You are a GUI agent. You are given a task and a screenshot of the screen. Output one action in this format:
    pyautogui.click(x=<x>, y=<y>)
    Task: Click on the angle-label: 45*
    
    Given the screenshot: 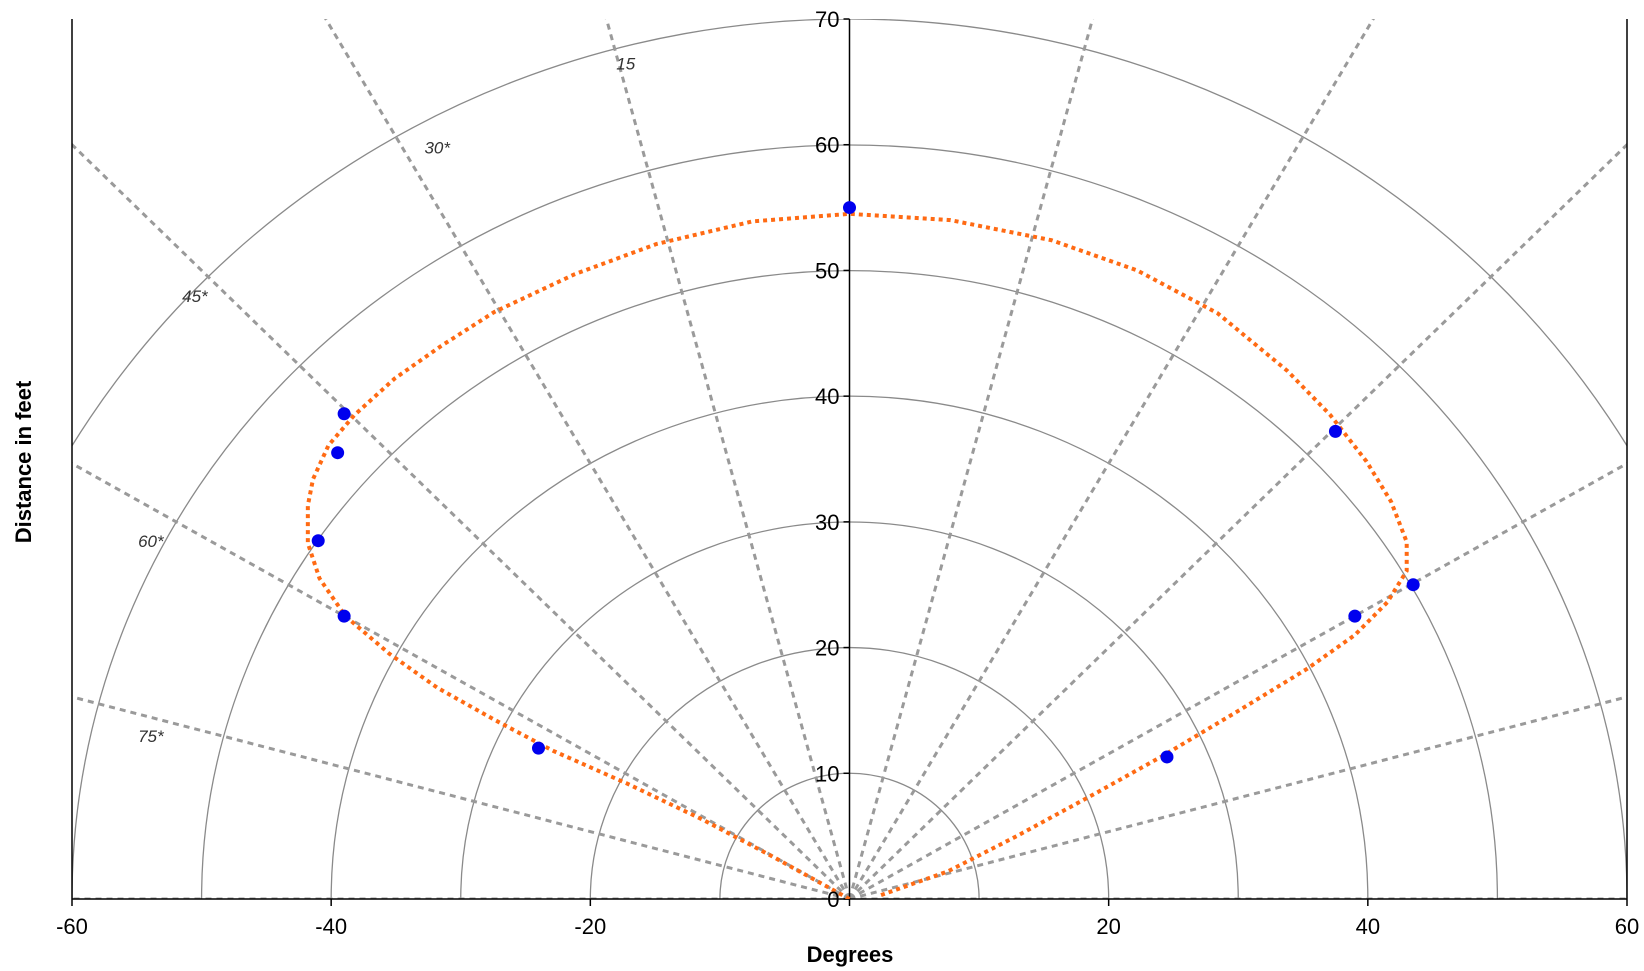 What is the action you would take?
    pyautogui.click(x=195, y=296)
    